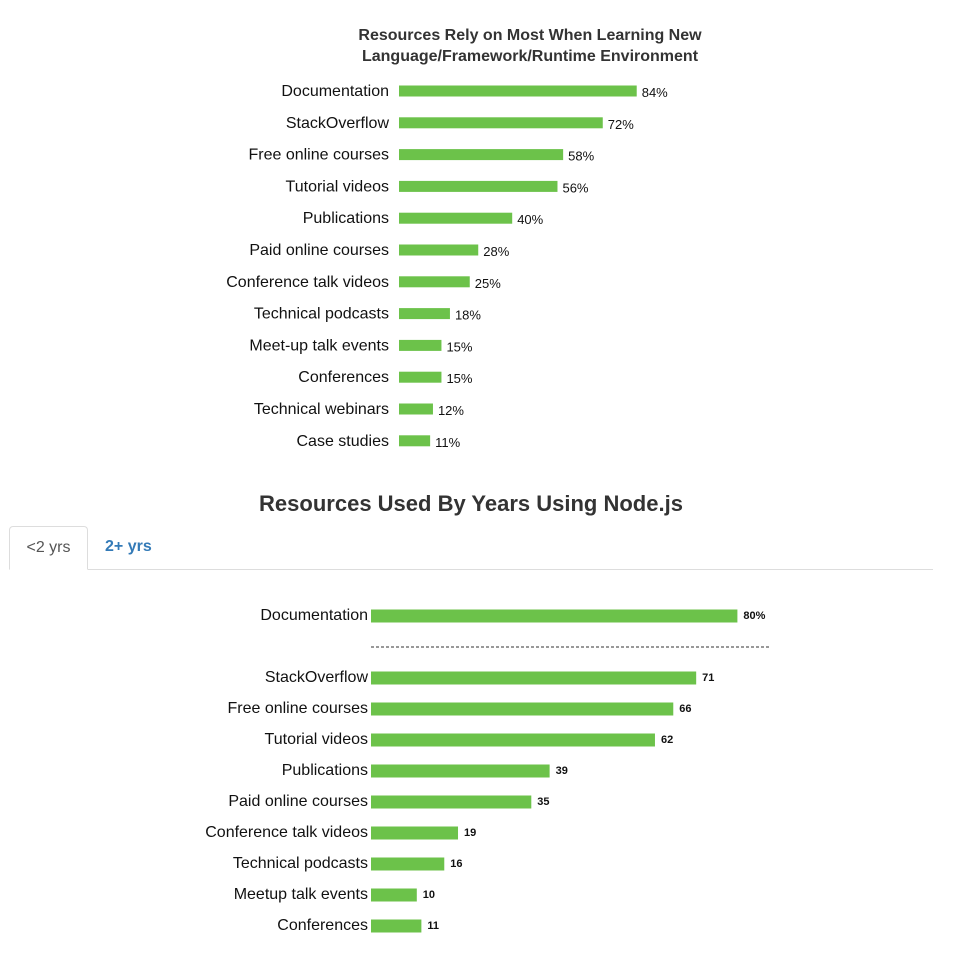 Image resolution: width=972 pixels, height=969 pixels. Describe the element at coordinates (468, 315) in the screenshot. I see `value-label: 18%` at that location.